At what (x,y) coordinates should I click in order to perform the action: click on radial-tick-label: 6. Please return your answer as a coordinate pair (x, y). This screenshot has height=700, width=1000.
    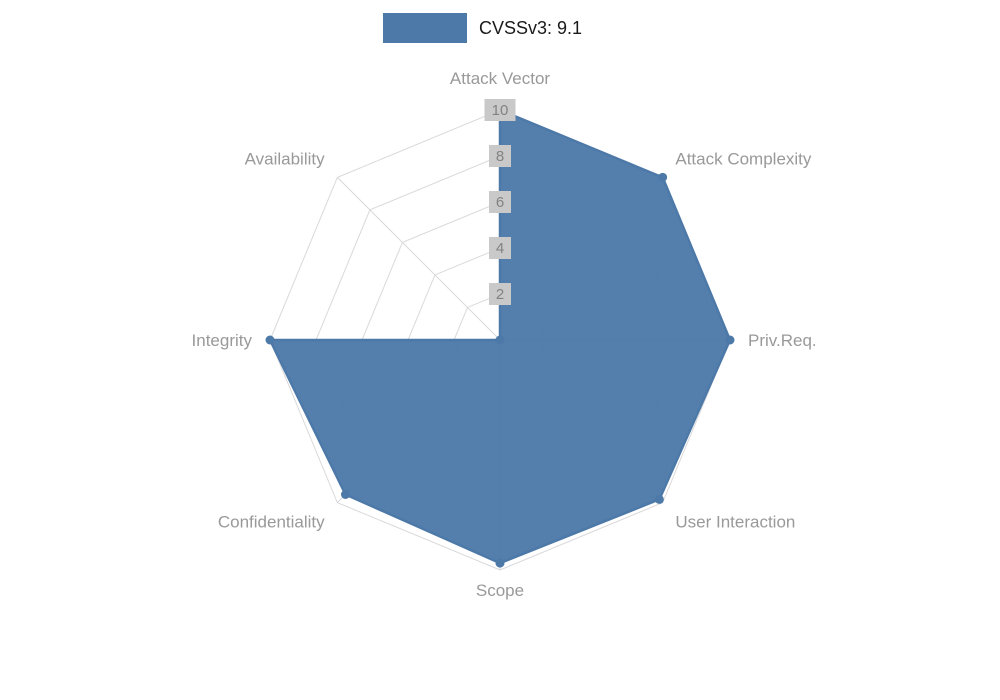
    Looking at the image, I should click on (500, 202).